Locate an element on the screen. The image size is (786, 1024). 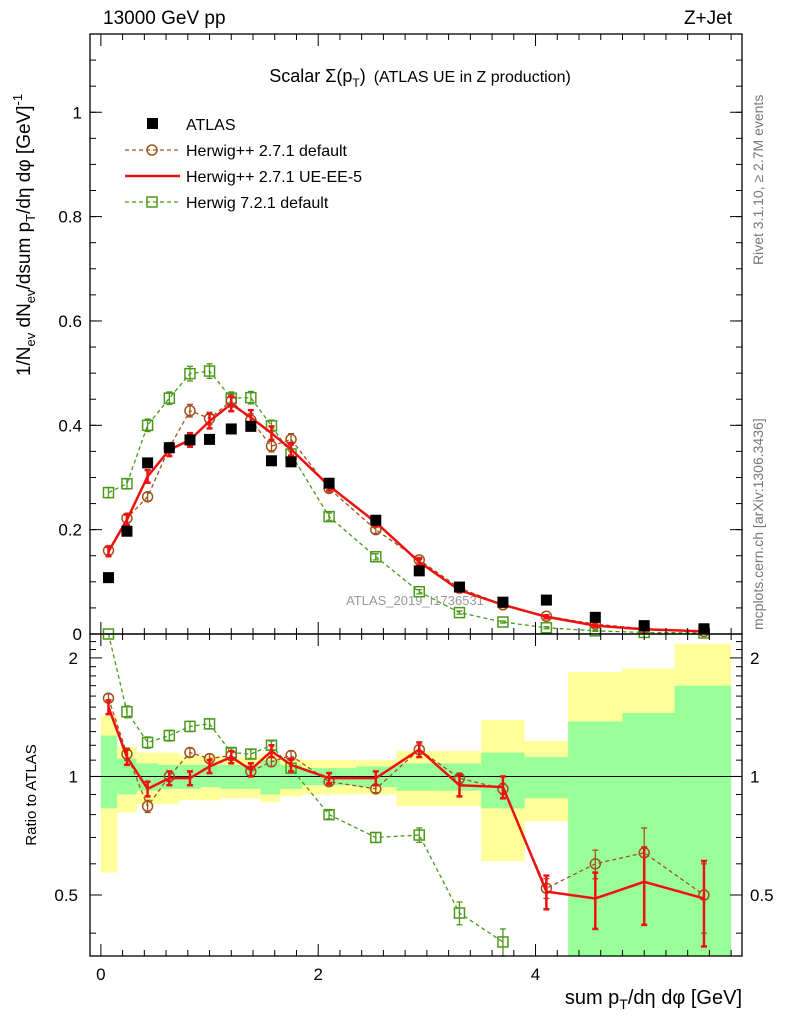
ratio-y-tick-label: 1 is located at coordinates (73, 776).